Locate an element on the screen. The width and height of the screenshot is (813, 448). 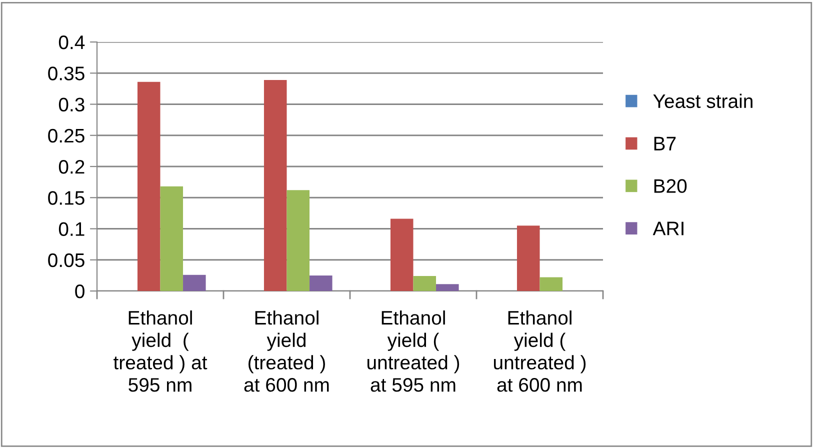
legend-label: B20 is located at coordinates (670, 186).